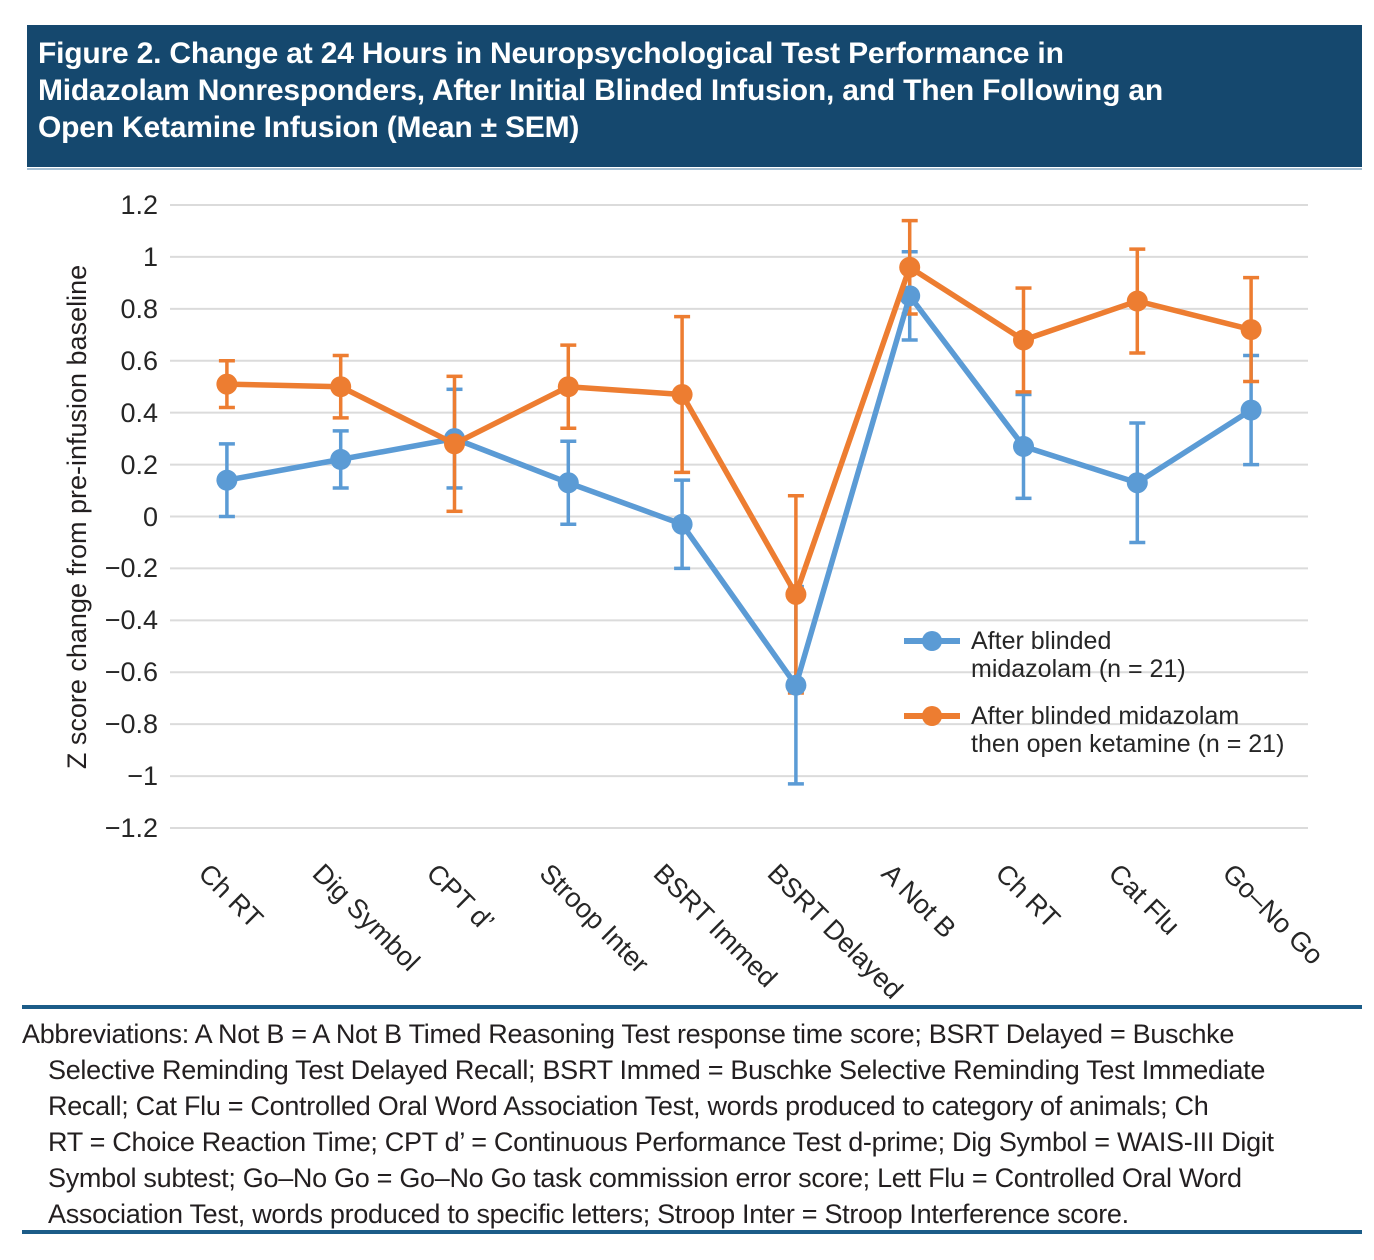 This screenshot has width=1374, height=1260. Describe the element at coordinates (139, 360) in the screenshot. I see `y-tick-label: 0.6` at that location.